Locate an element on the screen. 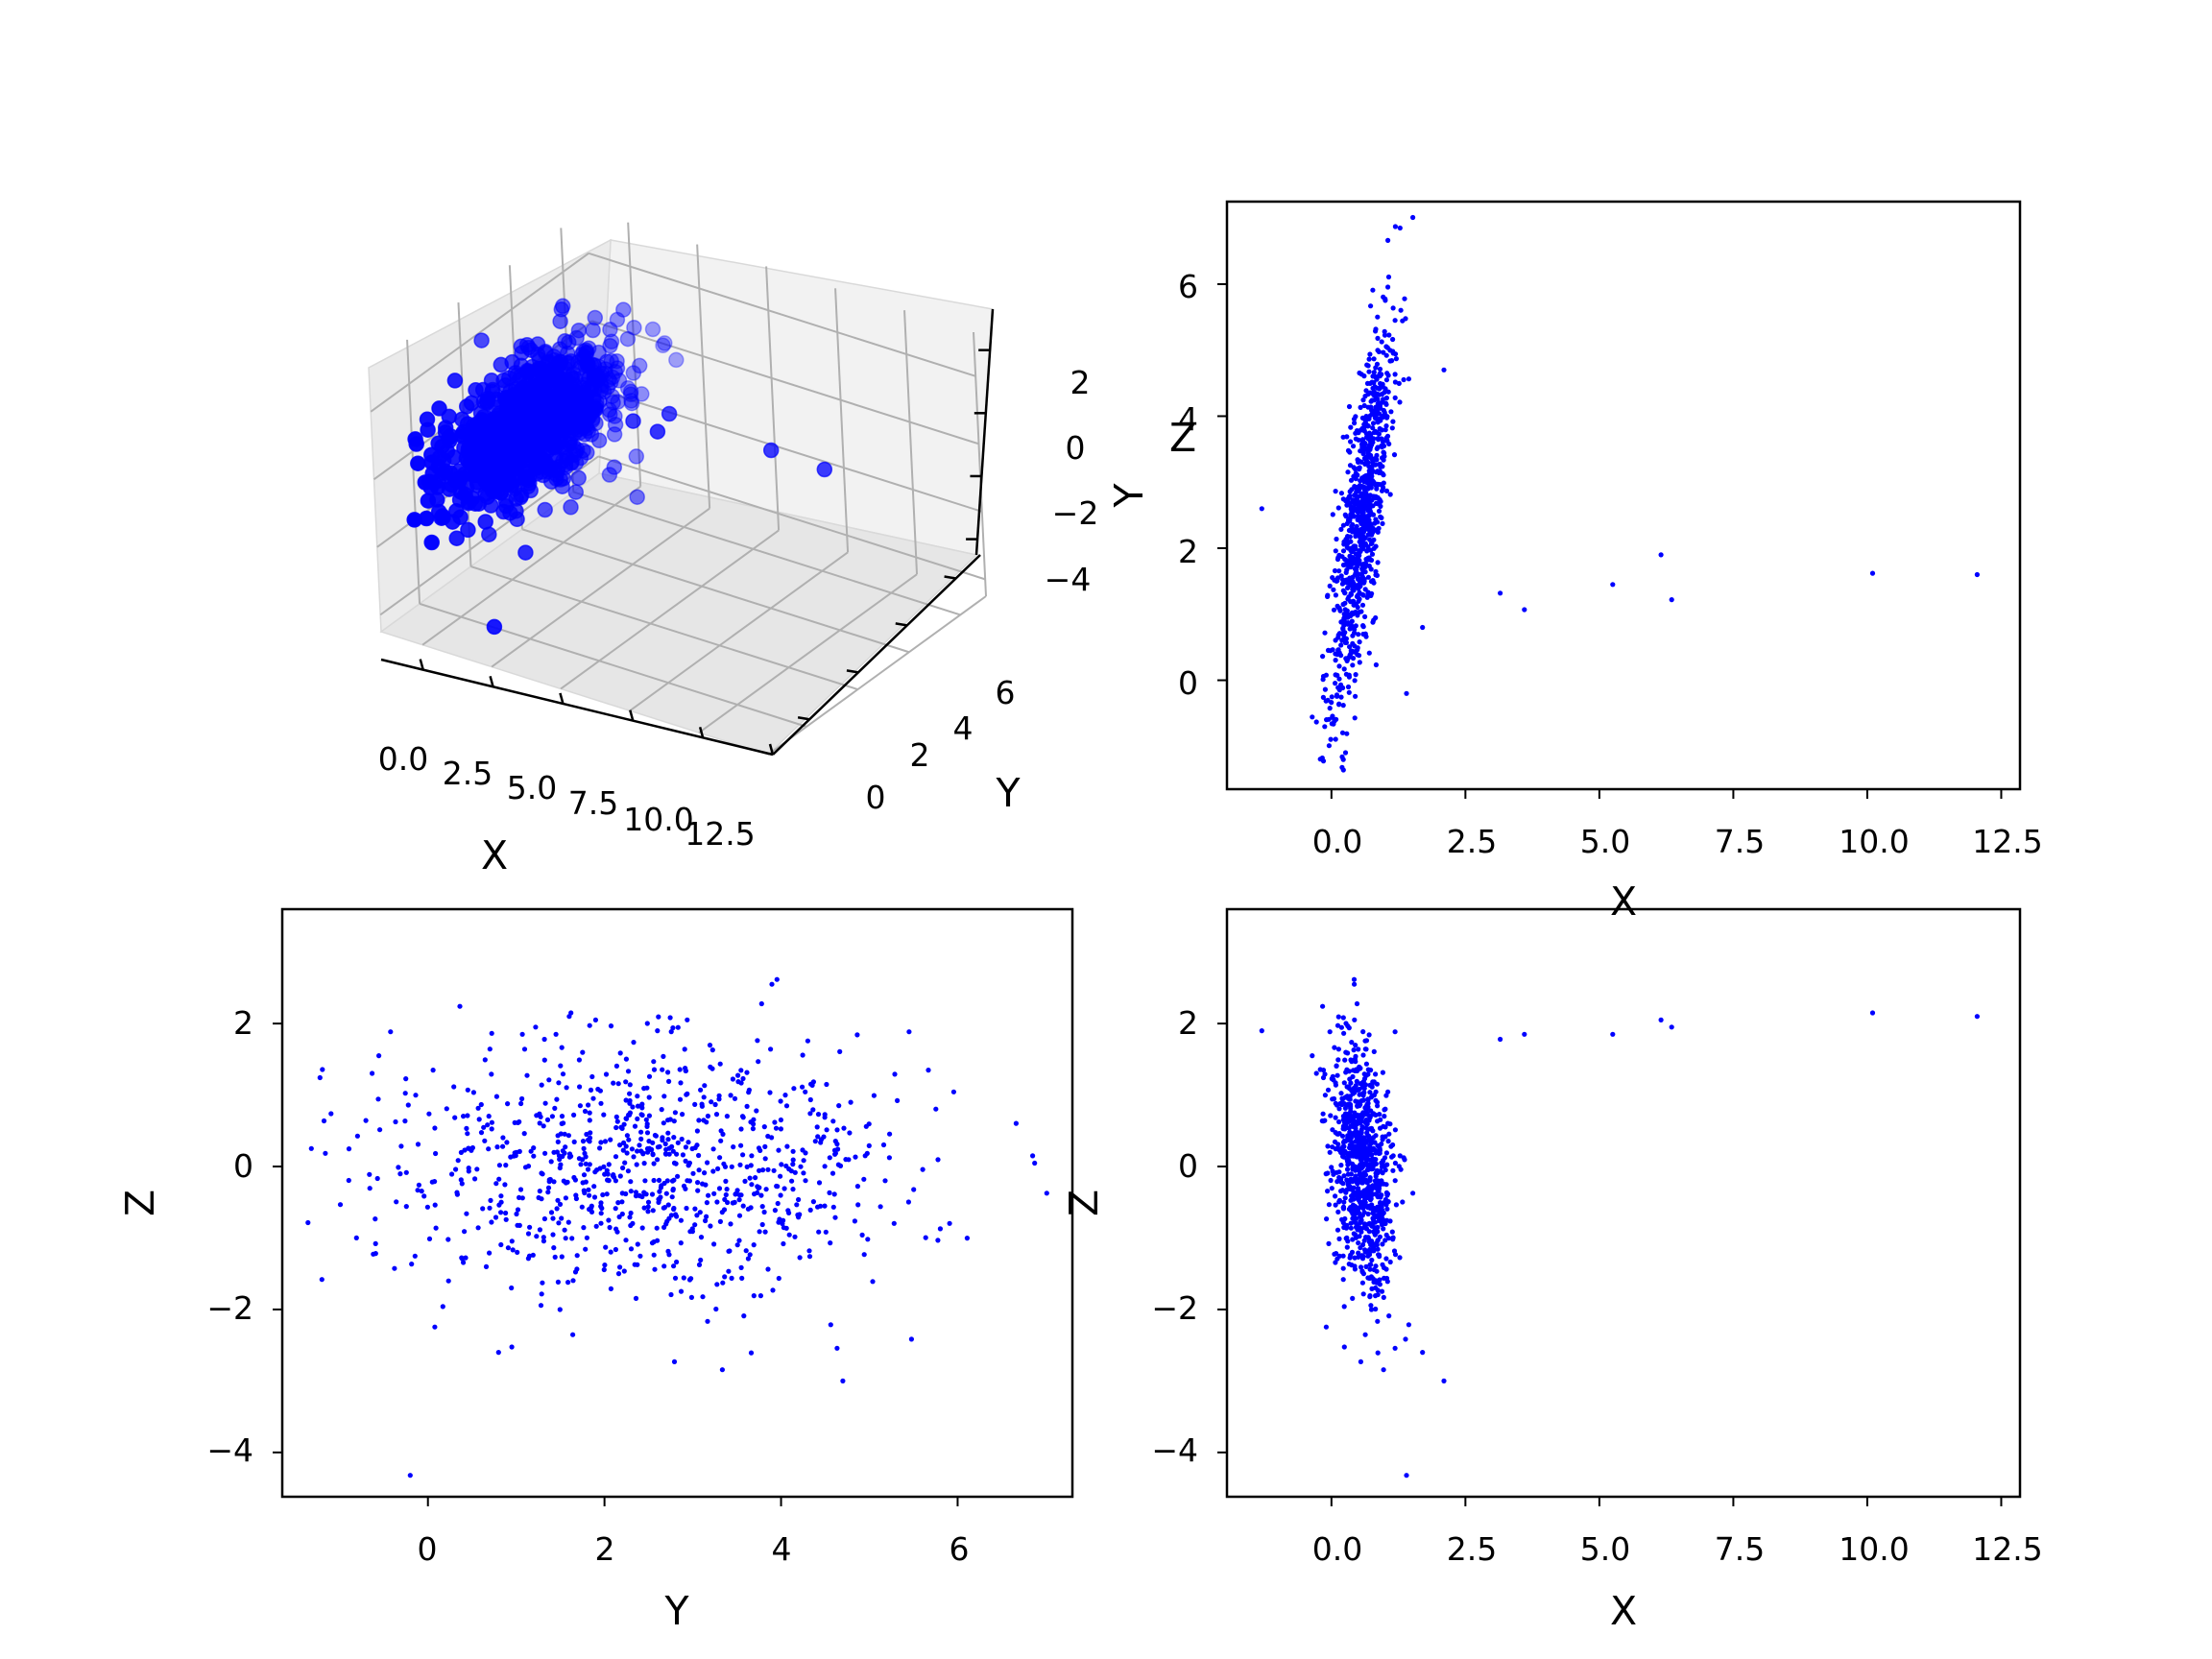 The width and height of the screenshot is (2212, 1659). grid-line is located at coordinates (767, 554).